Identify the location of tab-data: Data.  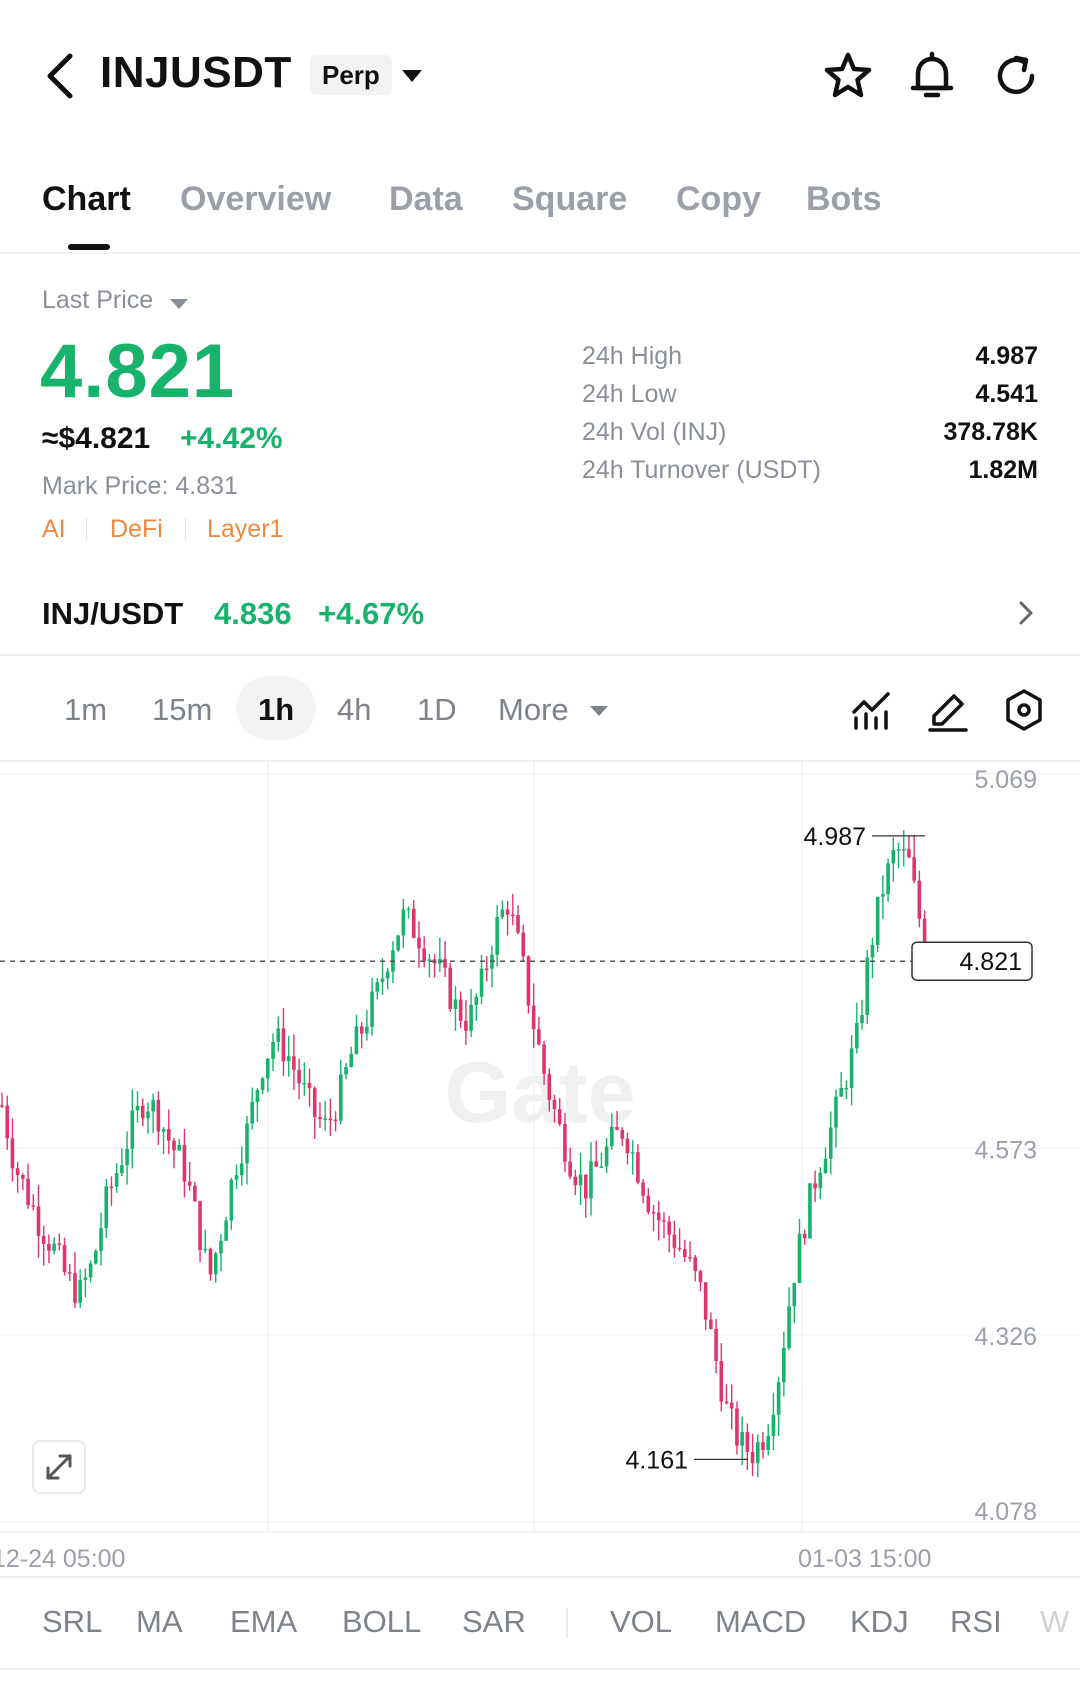
(426, 199).